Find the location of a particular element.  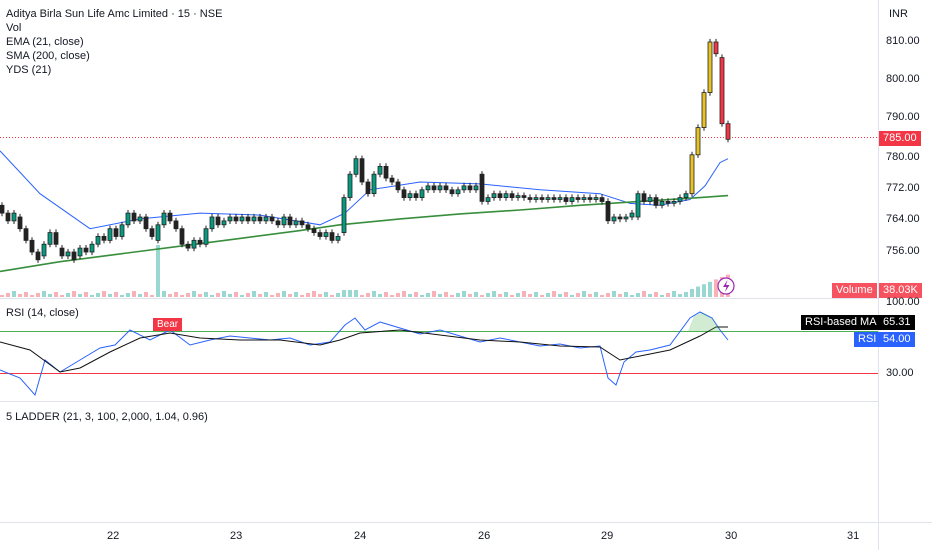

rsi-pane is located at coordinates (439, 354).